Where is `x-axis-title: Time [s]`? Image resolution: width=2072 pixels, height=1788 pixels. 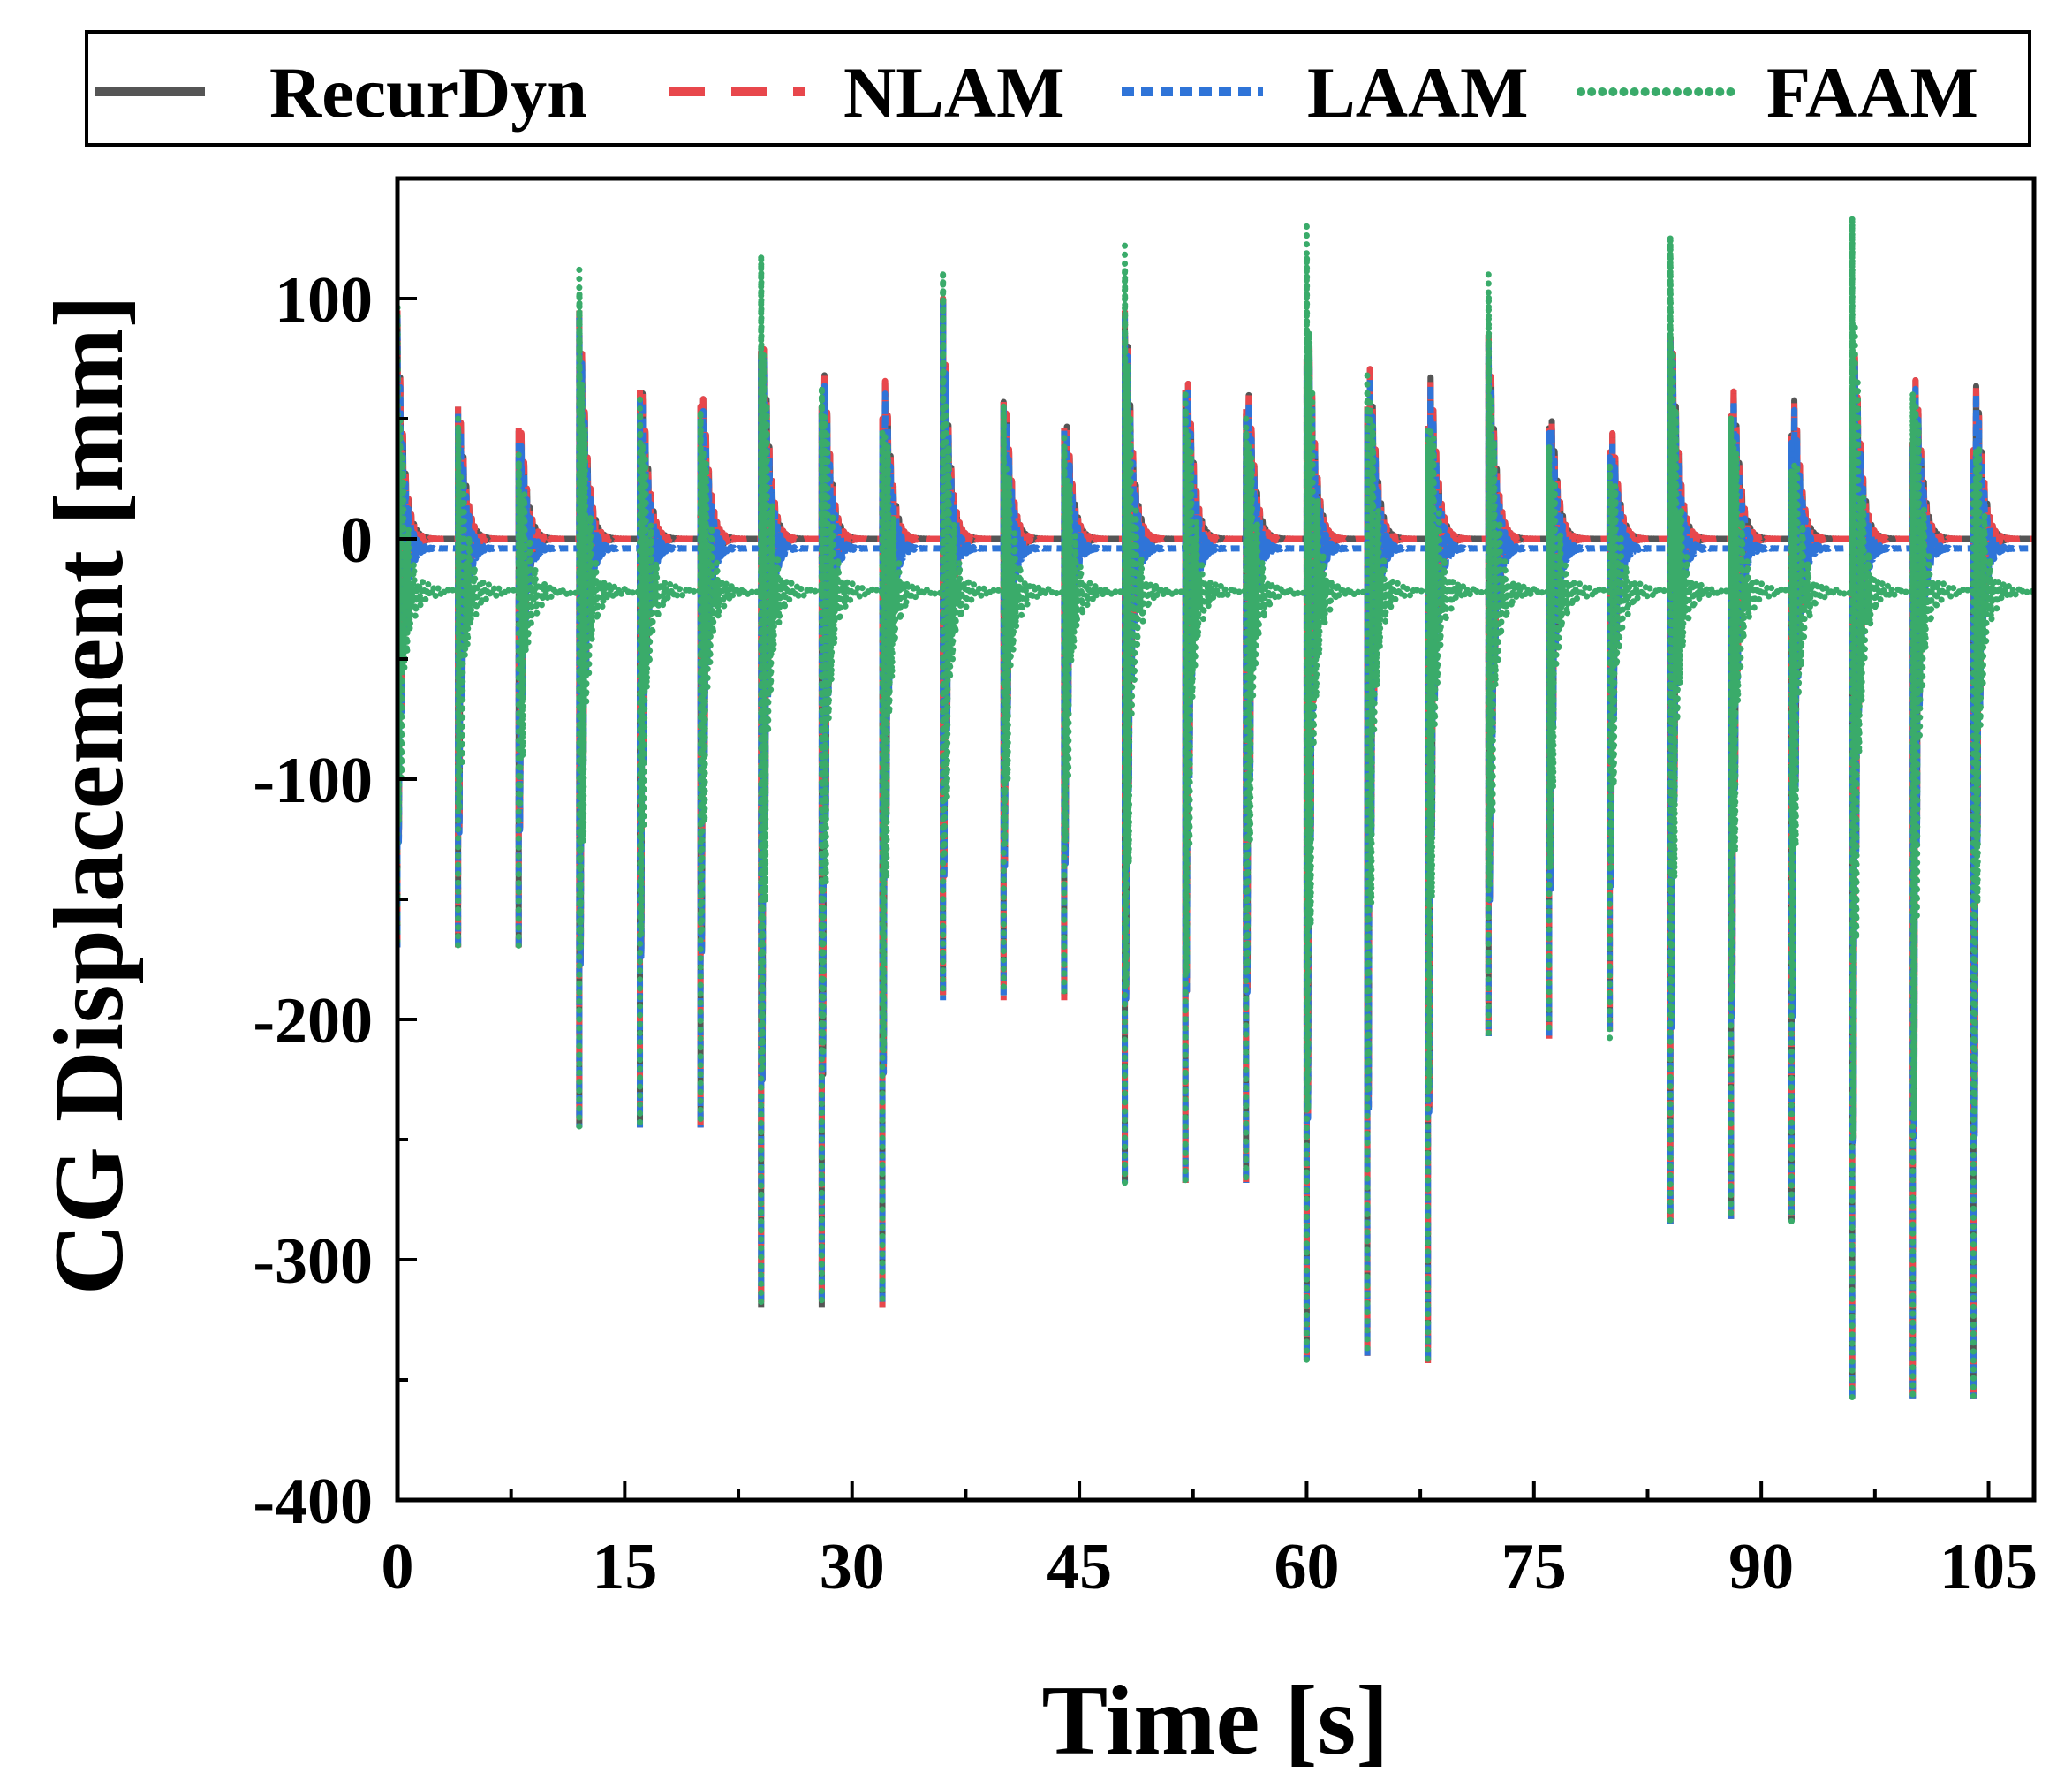
x-axis-title: Time [s] is located at coordinates (1215, 1721).